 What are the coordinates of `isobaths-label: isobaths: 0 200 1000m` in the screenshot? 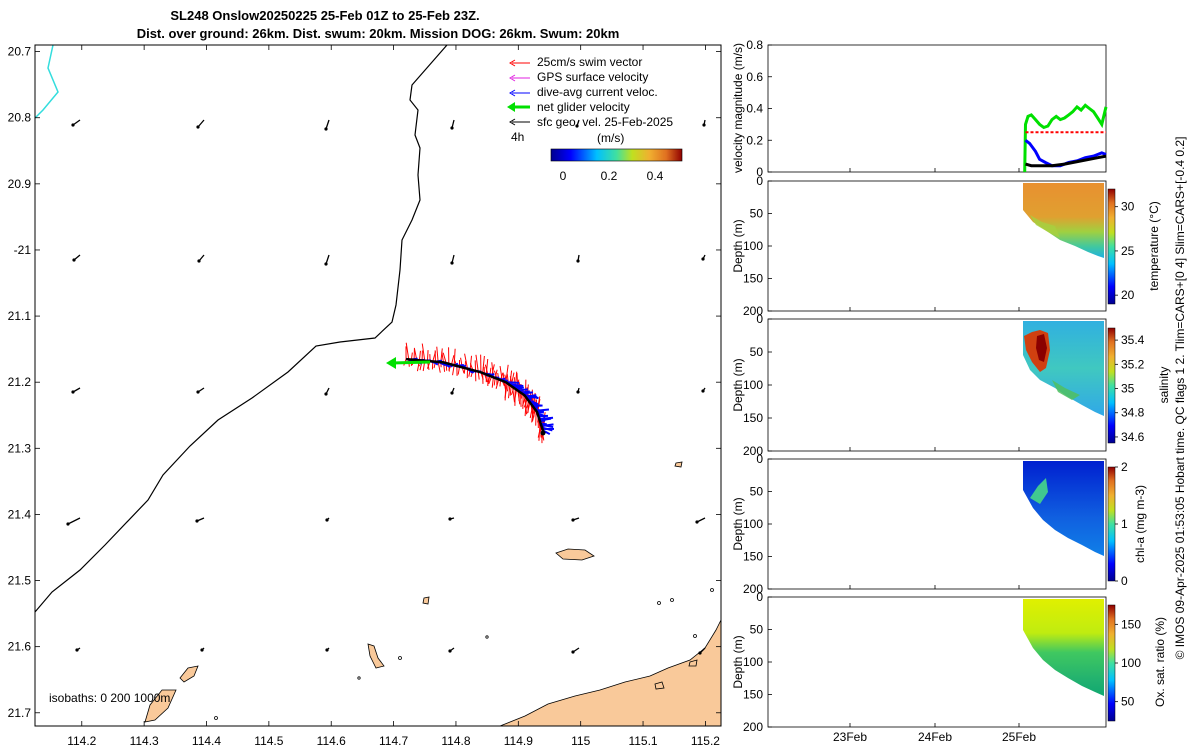 It's located at (109, 698).